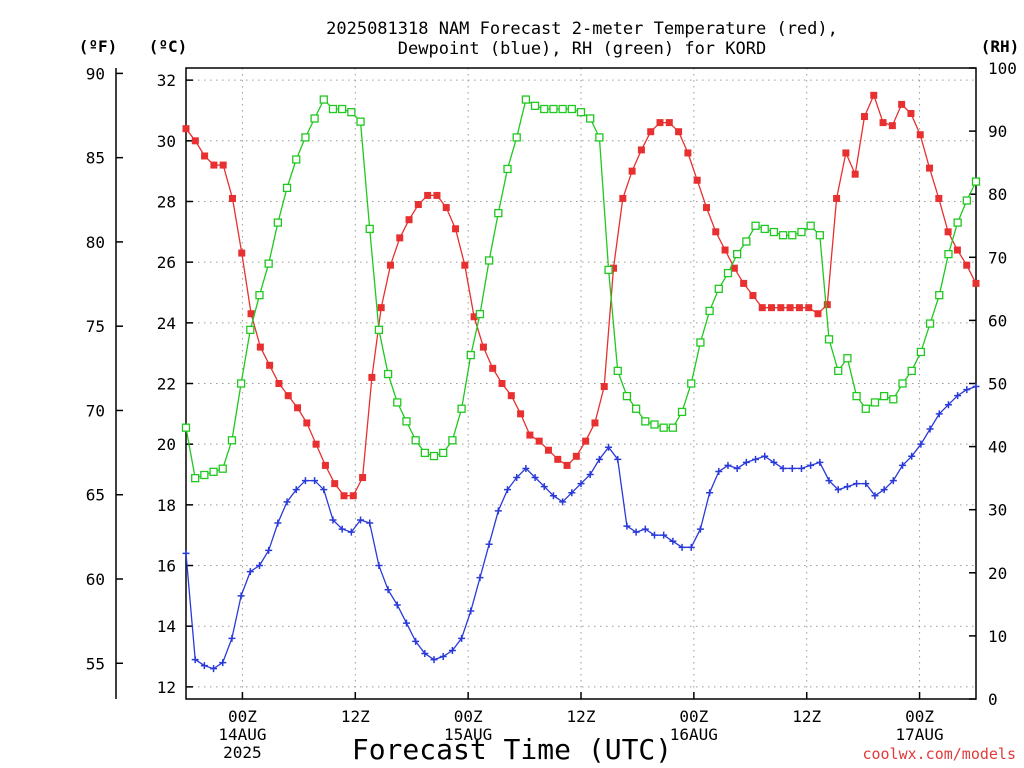 The image size is (1024, 768). I want to click on x-tick-label: 15AUG, so click(468, 734).